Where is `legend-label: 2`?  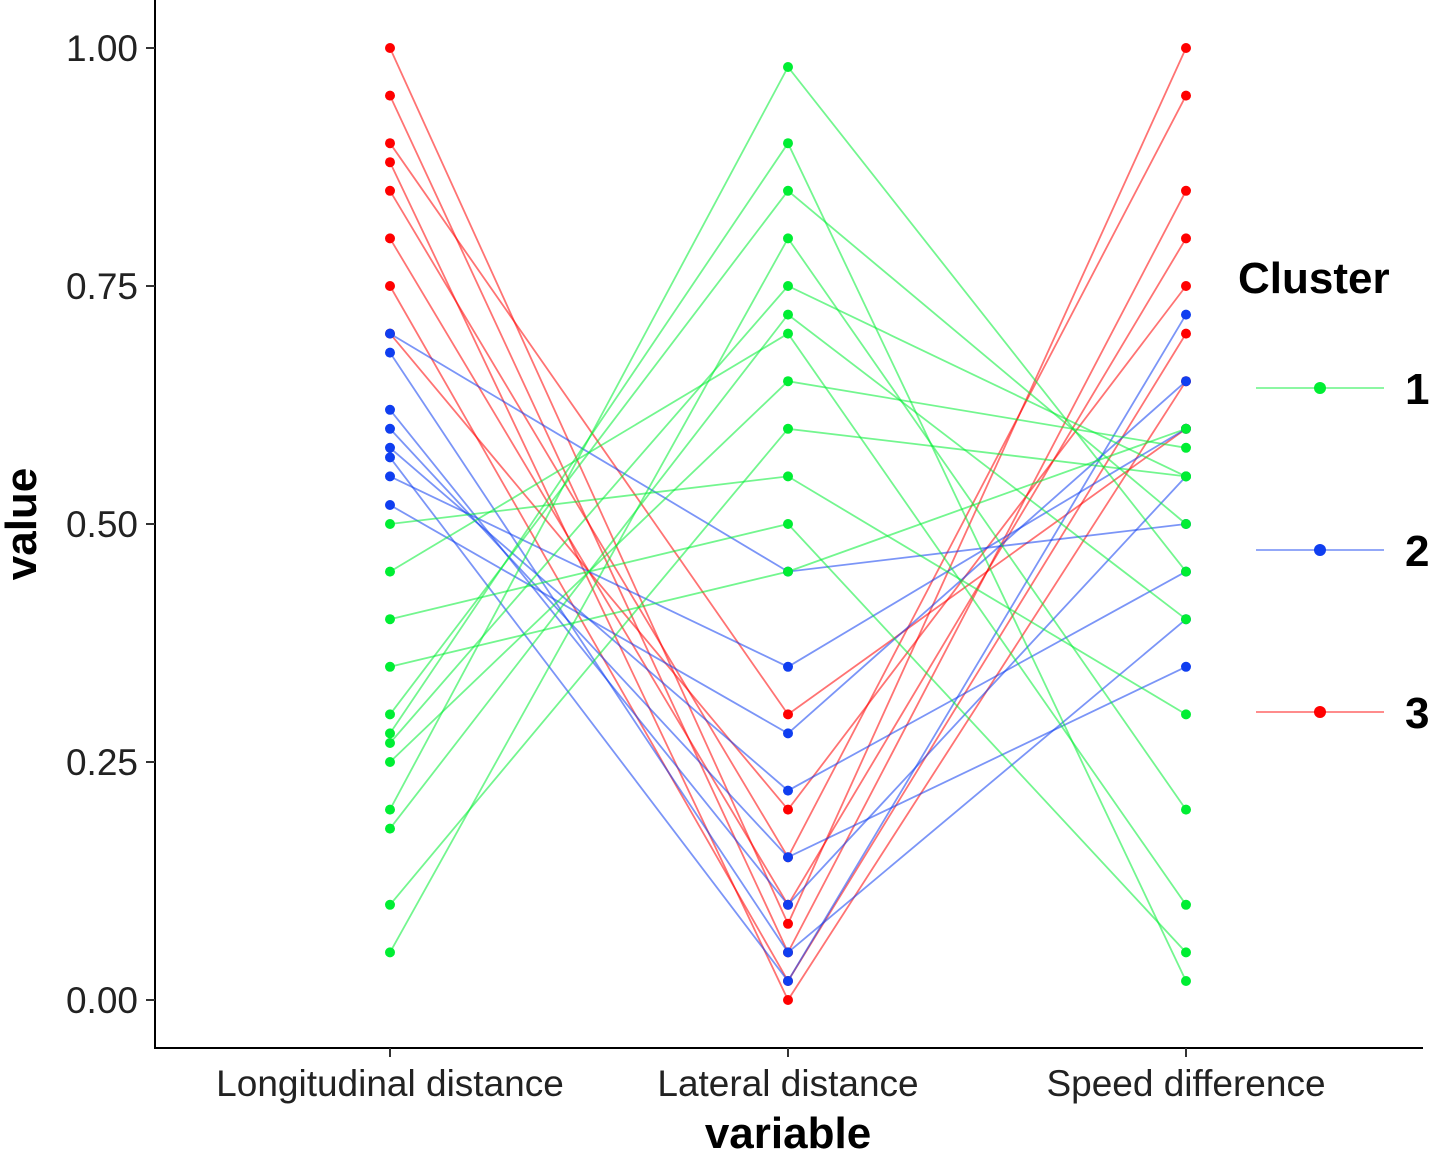 legend-label: 2 is located at coordinates (1417, 551).